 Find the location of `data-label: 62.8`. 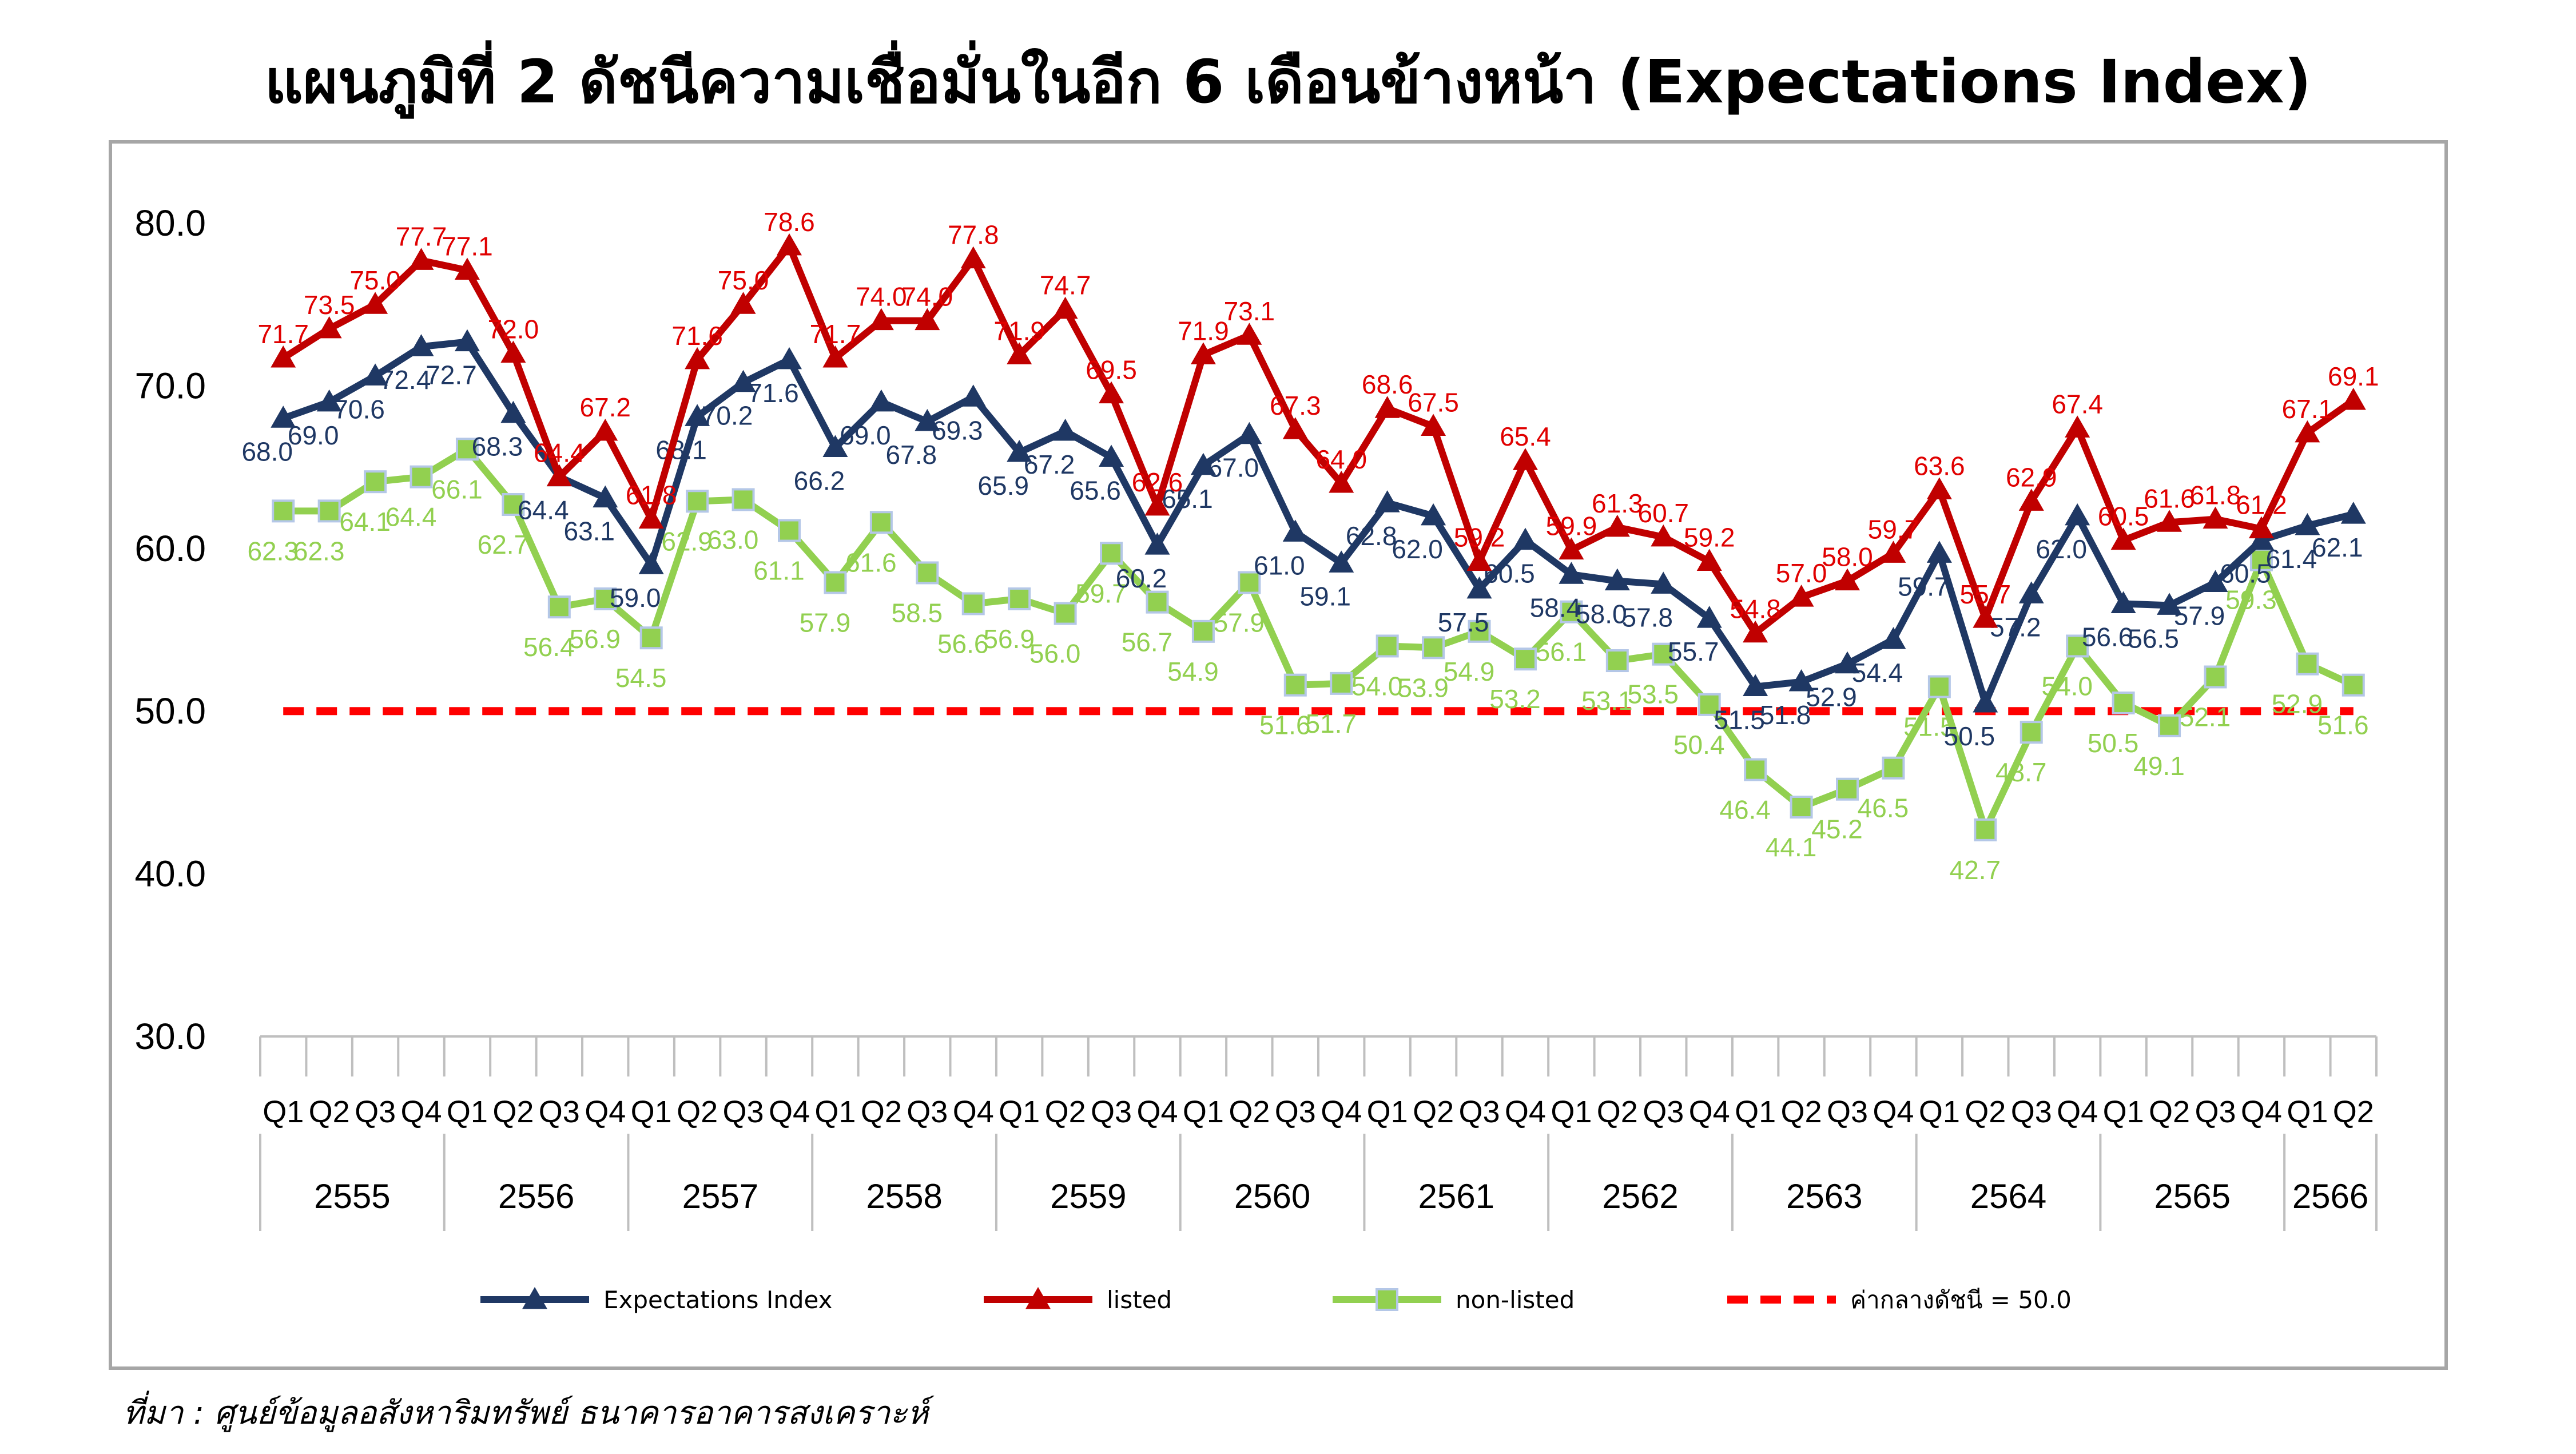

data-label: 62.8 is located at coordinates (1371, 536).